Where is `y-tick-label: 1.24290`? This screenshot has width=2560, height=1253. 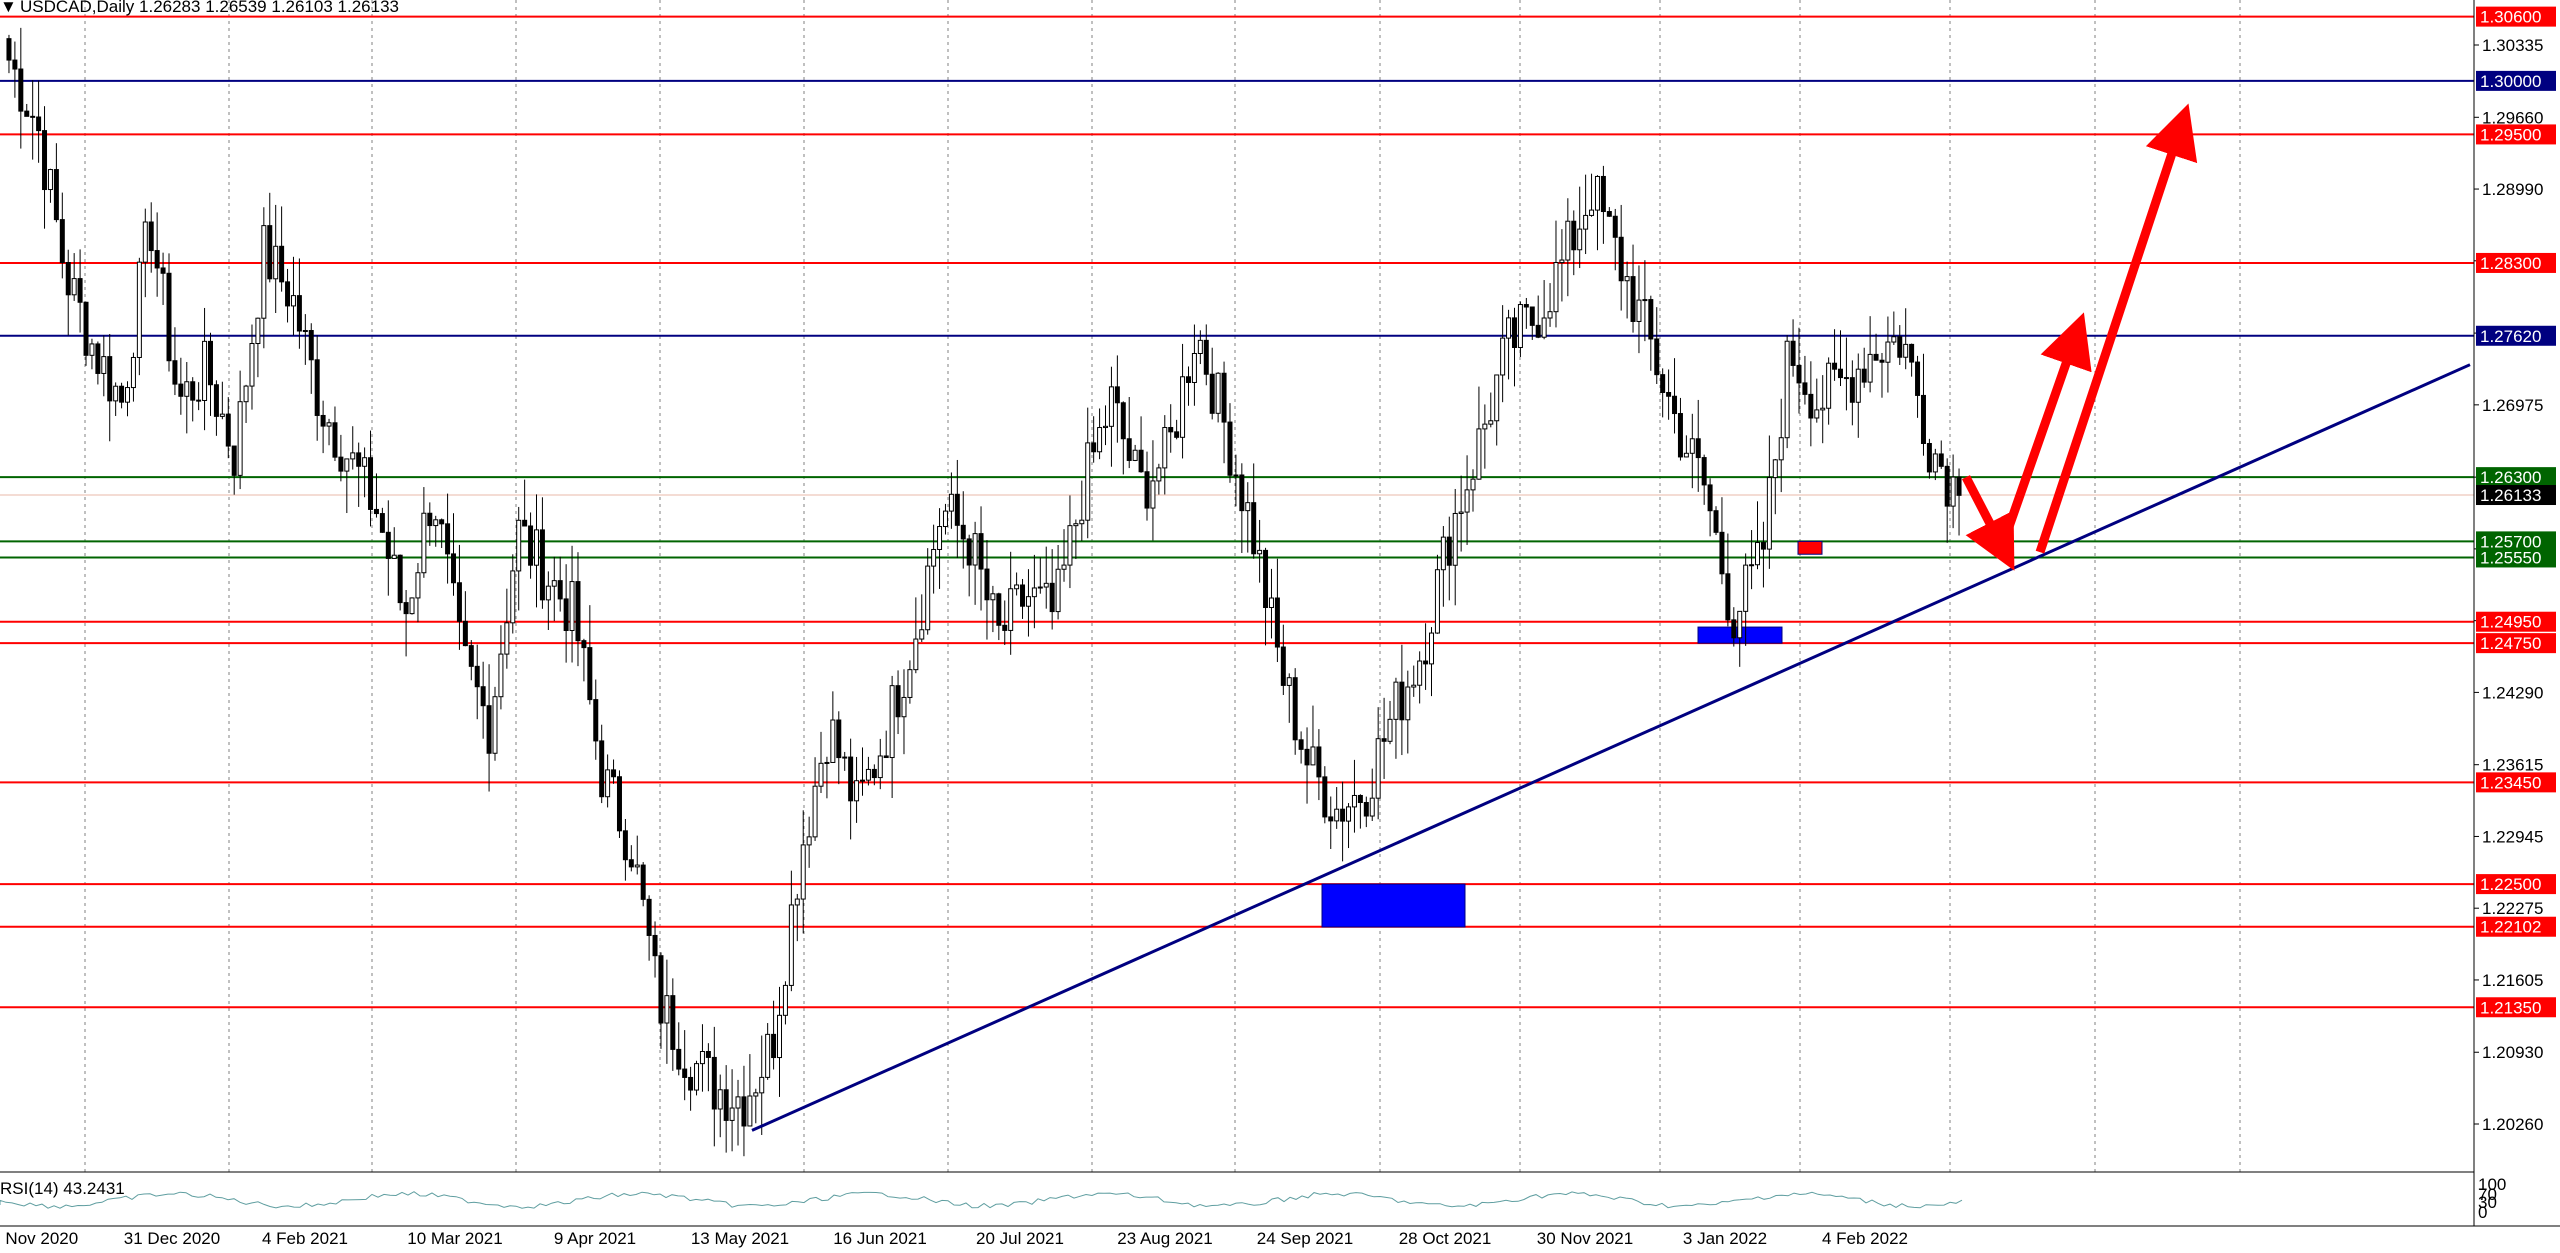 y-tick-label: 1.24290 is located at coordinates (2512, 692).